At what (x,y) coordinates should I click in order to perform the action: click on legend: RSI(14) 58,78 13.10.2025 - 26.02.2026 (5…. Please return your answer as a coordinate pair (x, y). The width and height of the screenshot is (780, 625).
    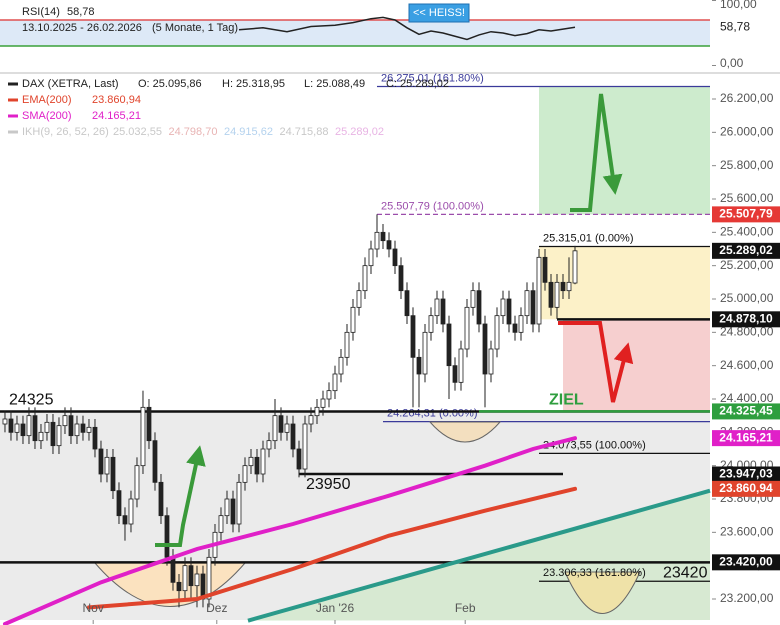
    Looking at the image, I should click on (239, 70).